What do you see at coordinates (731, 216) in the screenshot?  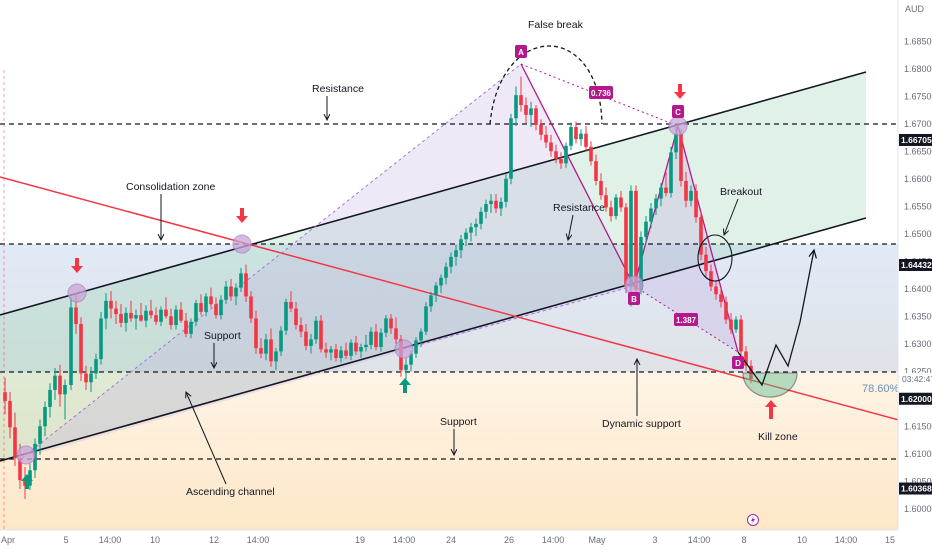 I see `pointer-breakout` at bounding box center [731, 216].